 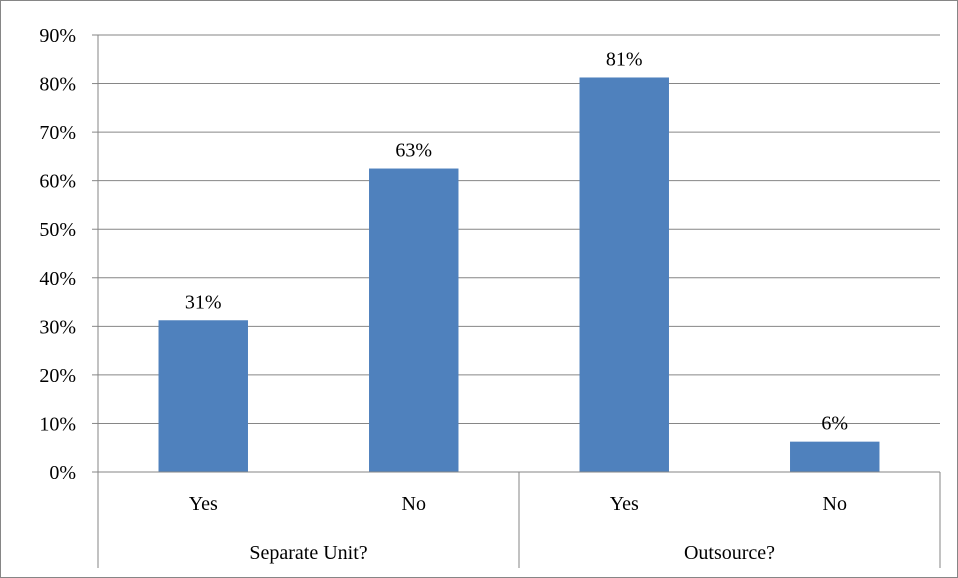 What do you see at coordinates (57, 182) in the screenshot?
I see `y-tick-label: 60%` at bounding box center [57, 182].